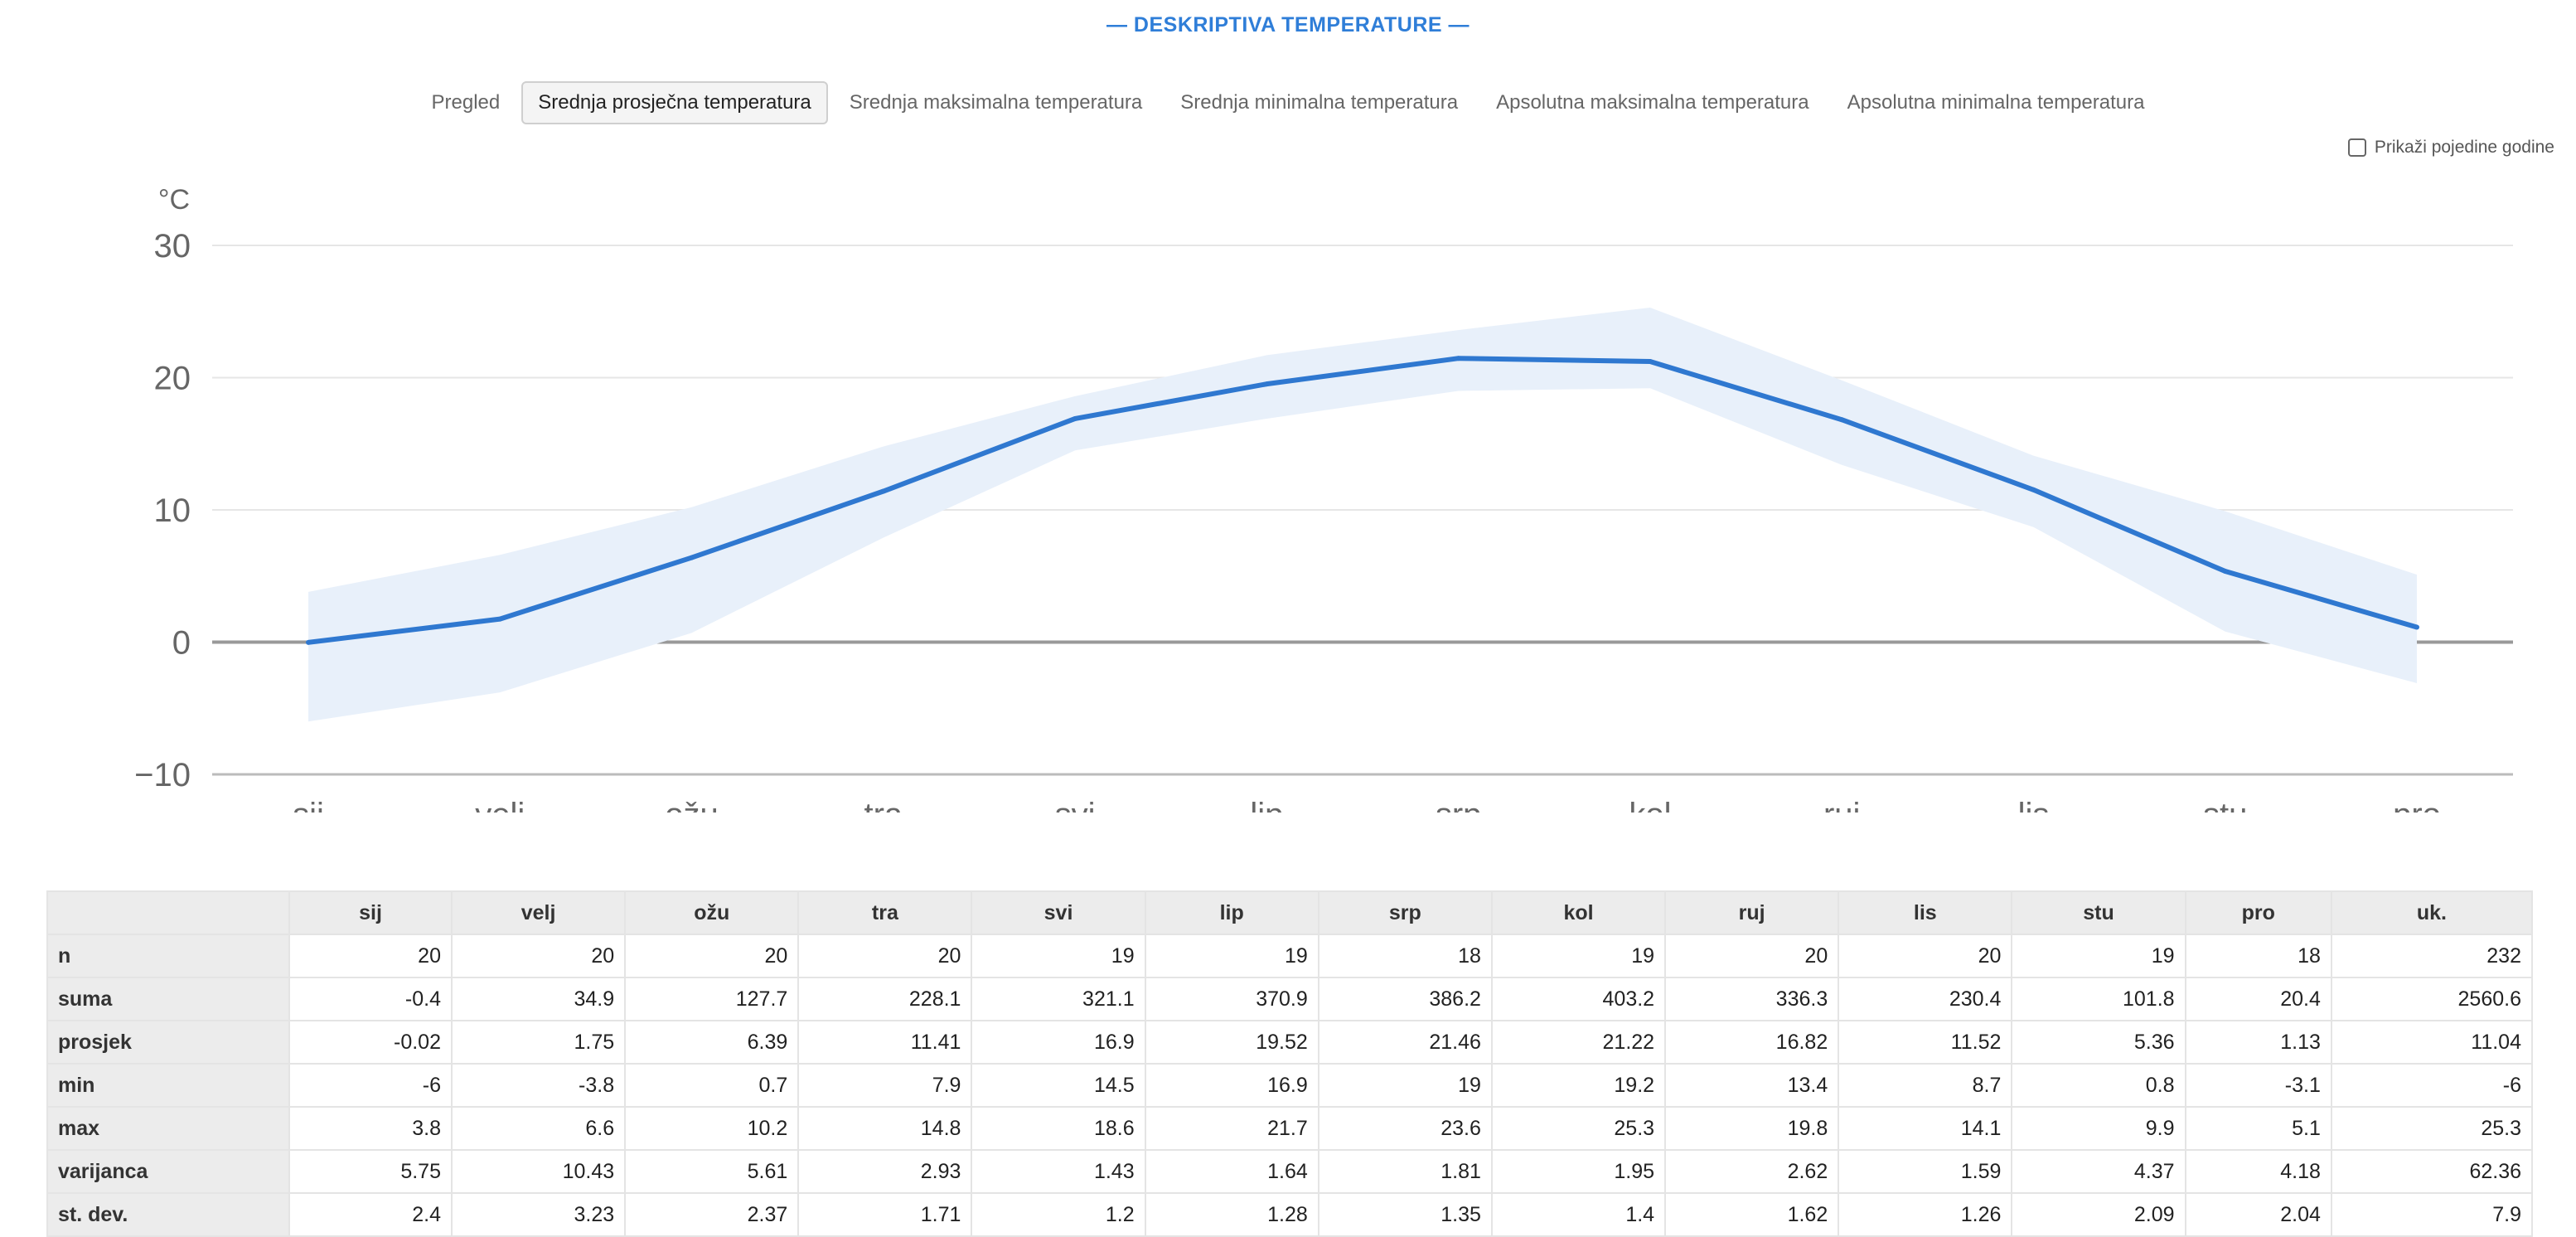 The image size is (2576, 1237). I want to click on row-label: varijanca, so click(168, 1171).